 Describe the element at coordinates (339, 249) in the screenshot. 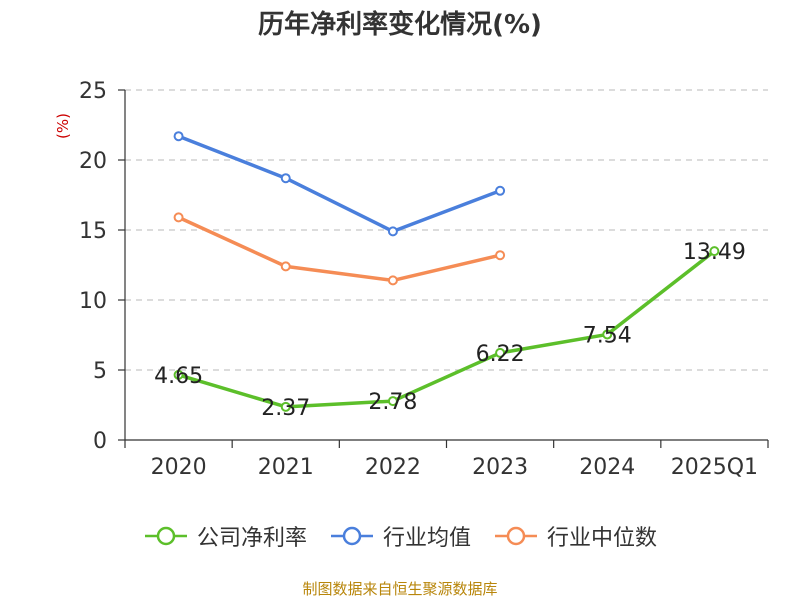

I see `series-line-industry_median` at that location.